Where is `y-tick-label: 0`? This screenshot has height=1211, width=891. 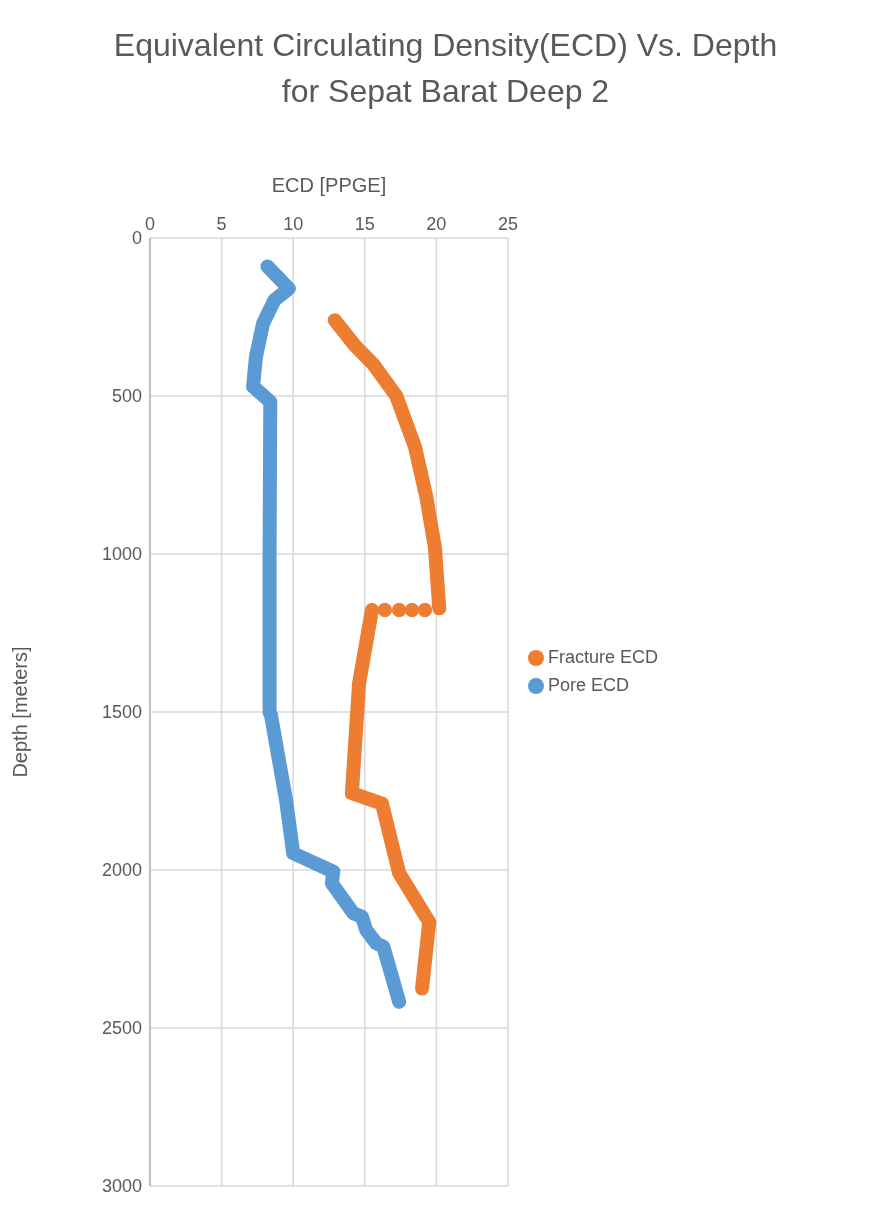
y-tick-label: 0 is located at coordinates (136, 238).